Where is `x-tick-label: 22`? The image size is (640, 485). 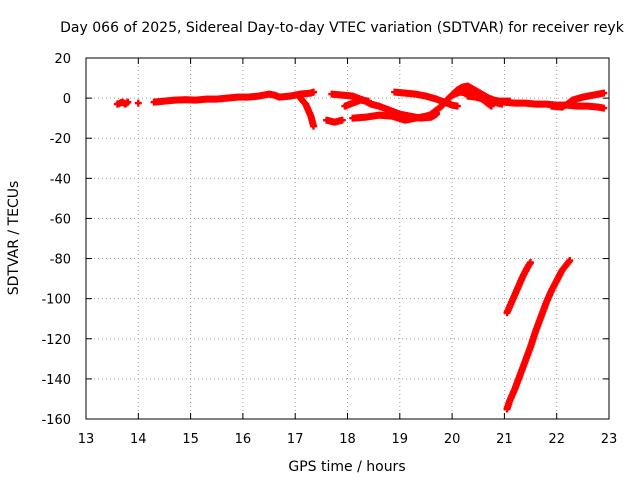
x-tick-label: 22 is located at coordinates (556, 439).